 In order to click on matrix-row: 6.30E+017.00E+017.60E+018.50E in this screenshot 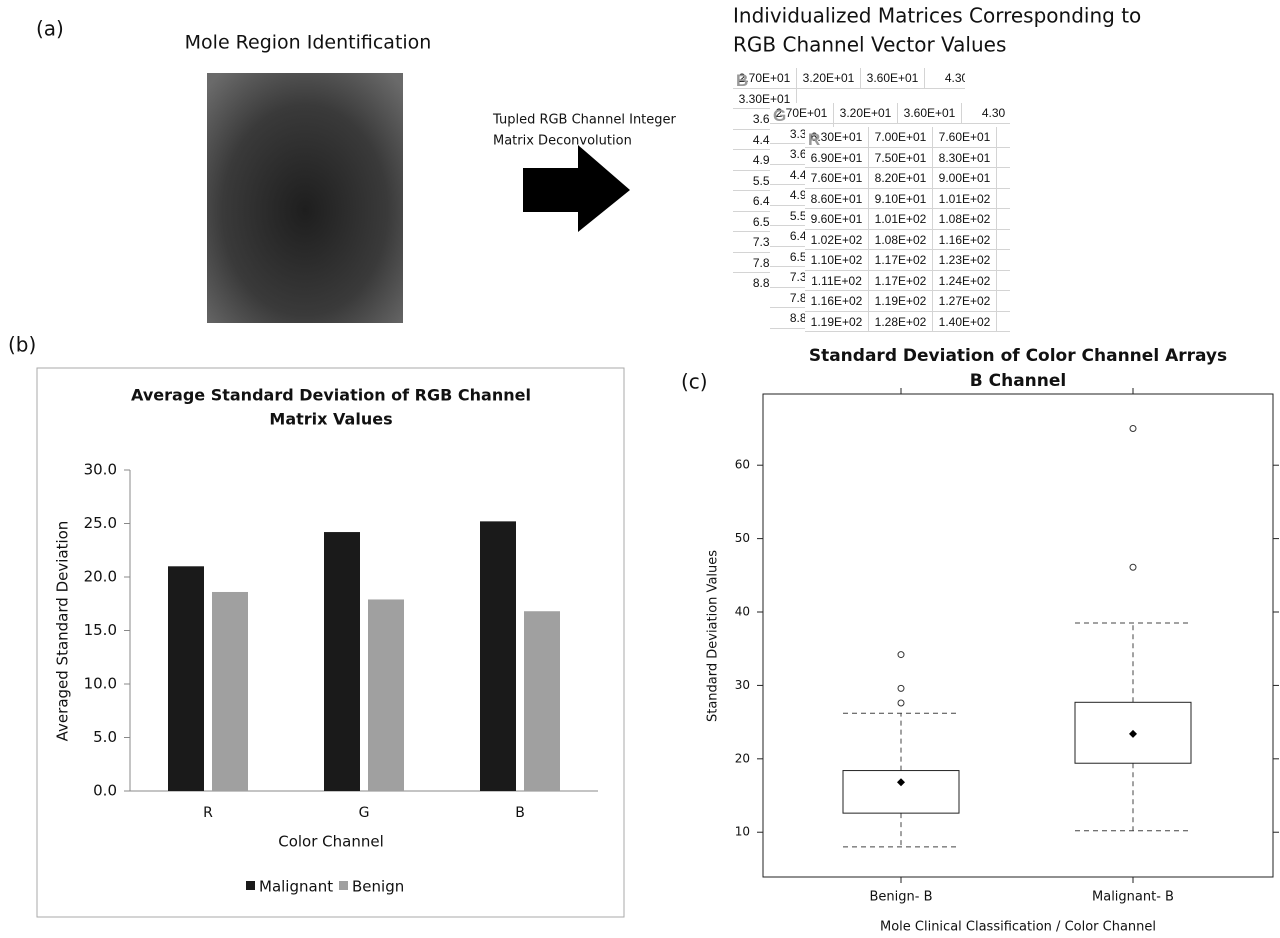, I will do `click(907, 137)`.